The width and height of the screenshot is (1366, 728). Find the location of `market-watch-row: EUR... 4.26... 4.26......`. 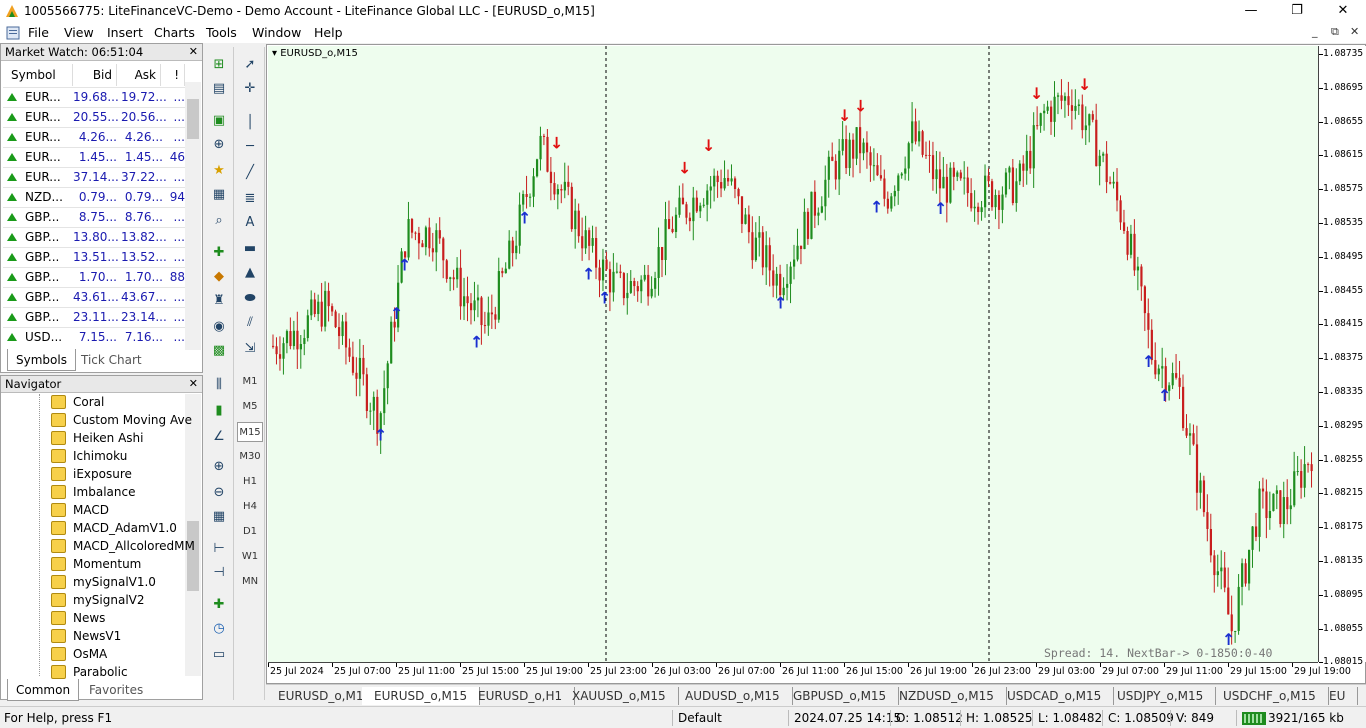

market-watch-row: EUR... 4.26... 4.26...... is located at coordinates (94, 137).